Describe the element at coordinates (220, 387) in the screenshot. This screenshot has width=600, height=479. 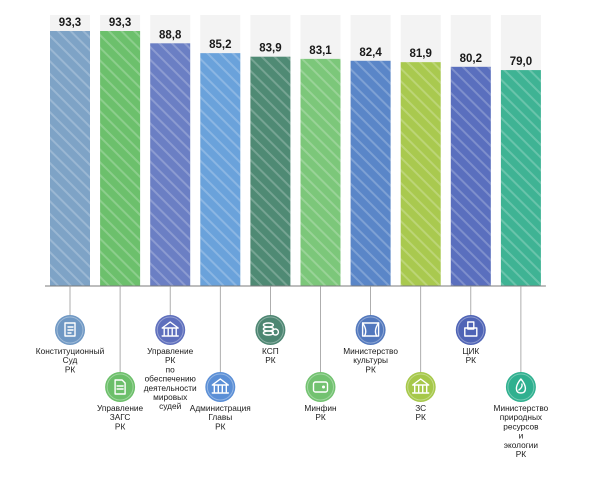
I see `administration-building-icon` at that location.